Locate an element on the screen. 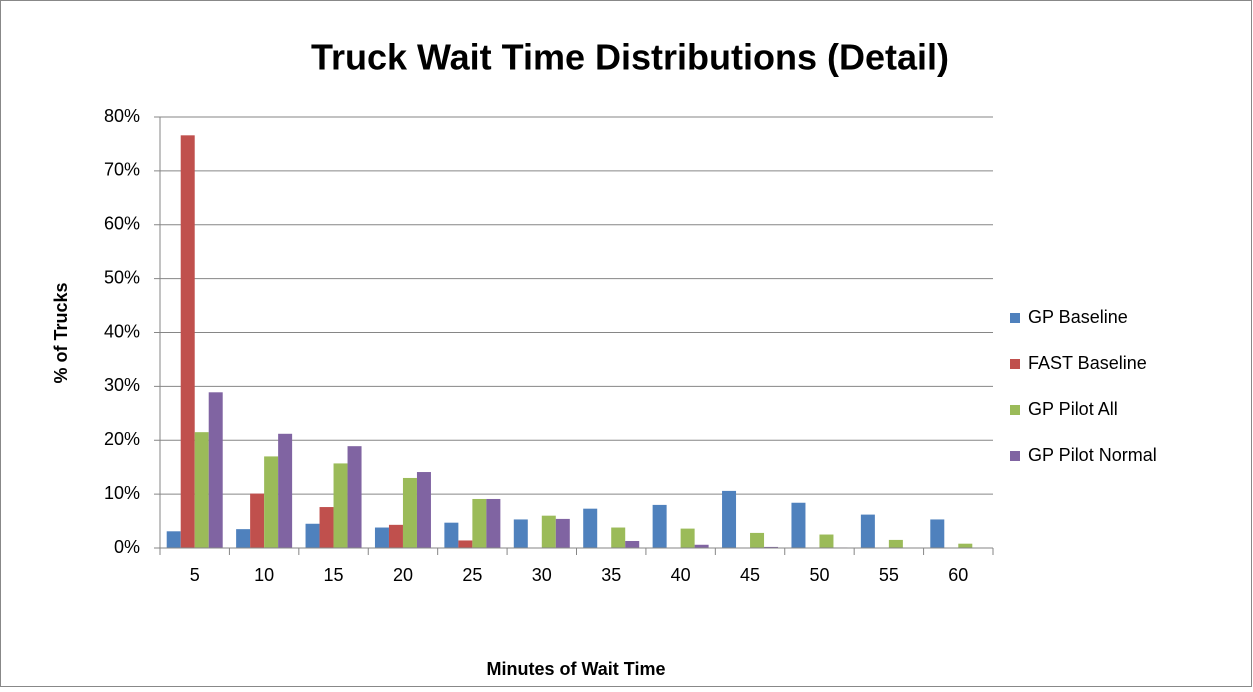 This screenshot has width=1253, height=692. x-tick-label: 45 is located at coordinates (750, 575).